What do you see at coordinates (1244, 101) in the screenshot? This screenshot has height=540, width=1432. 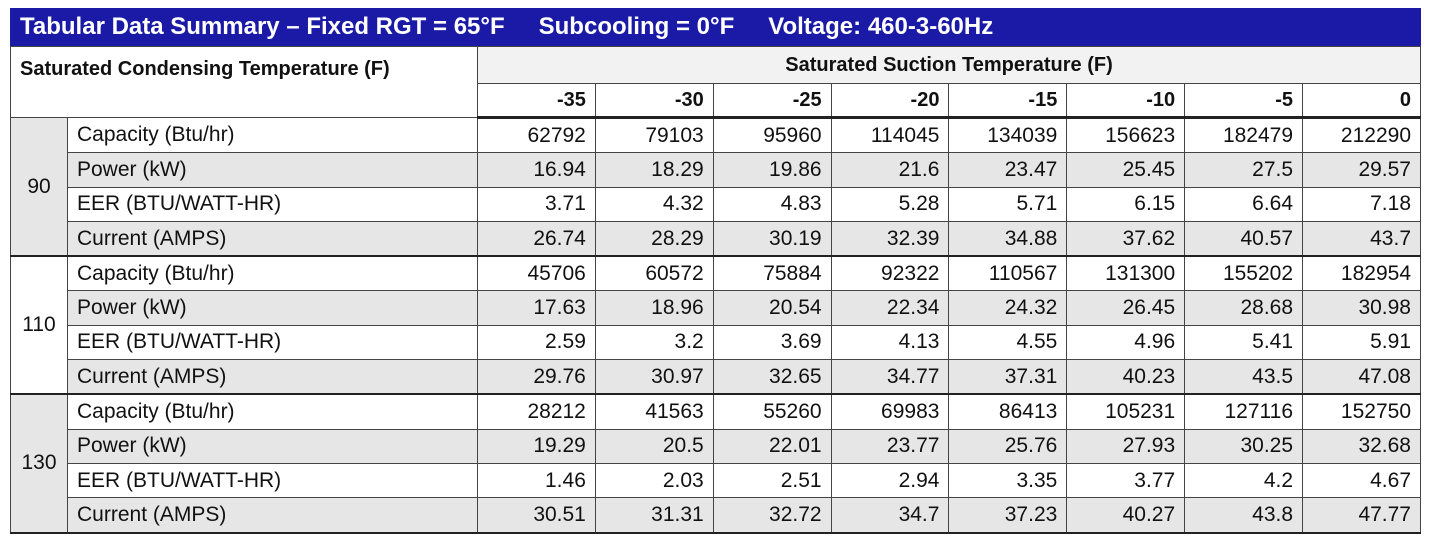 I see `column-header: -5` at bounding box center [1244, 101].